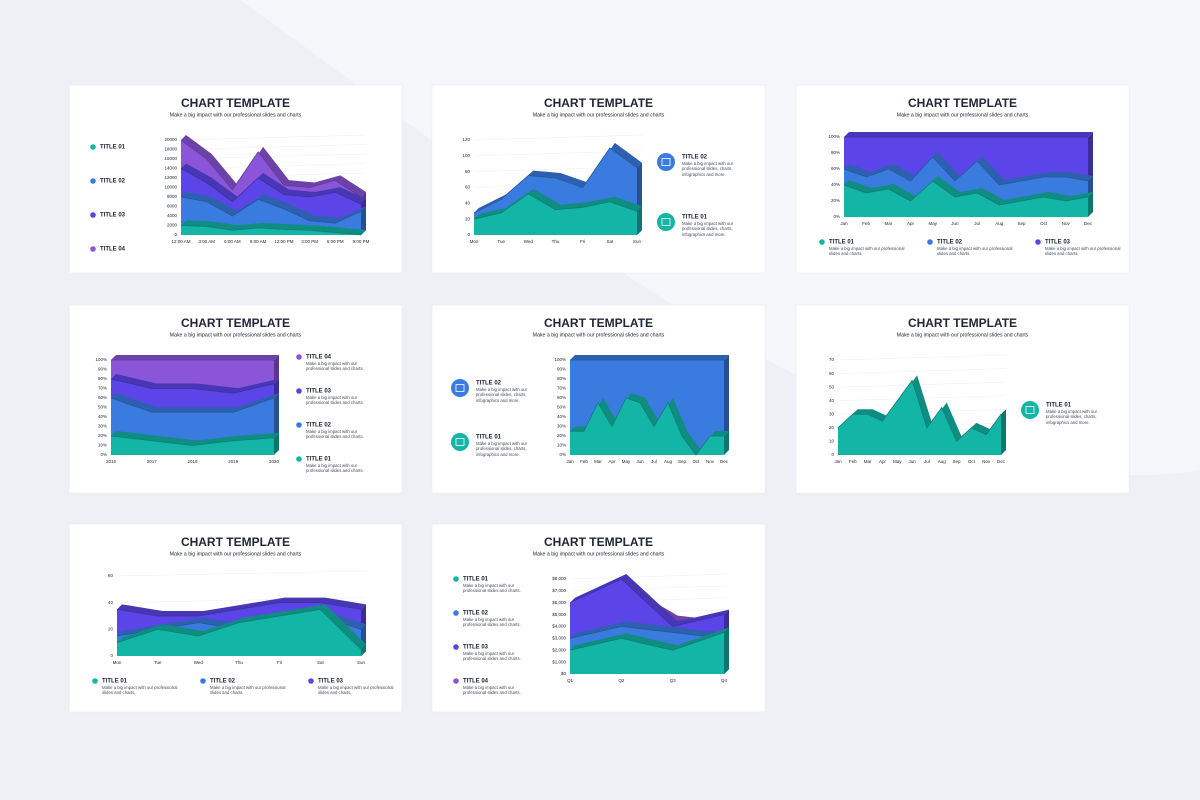  What do you see at coordinates (258, 241) in the screenshot?
I see `x-tick-label: 9:00 AM` at bounding box center [258, 241].